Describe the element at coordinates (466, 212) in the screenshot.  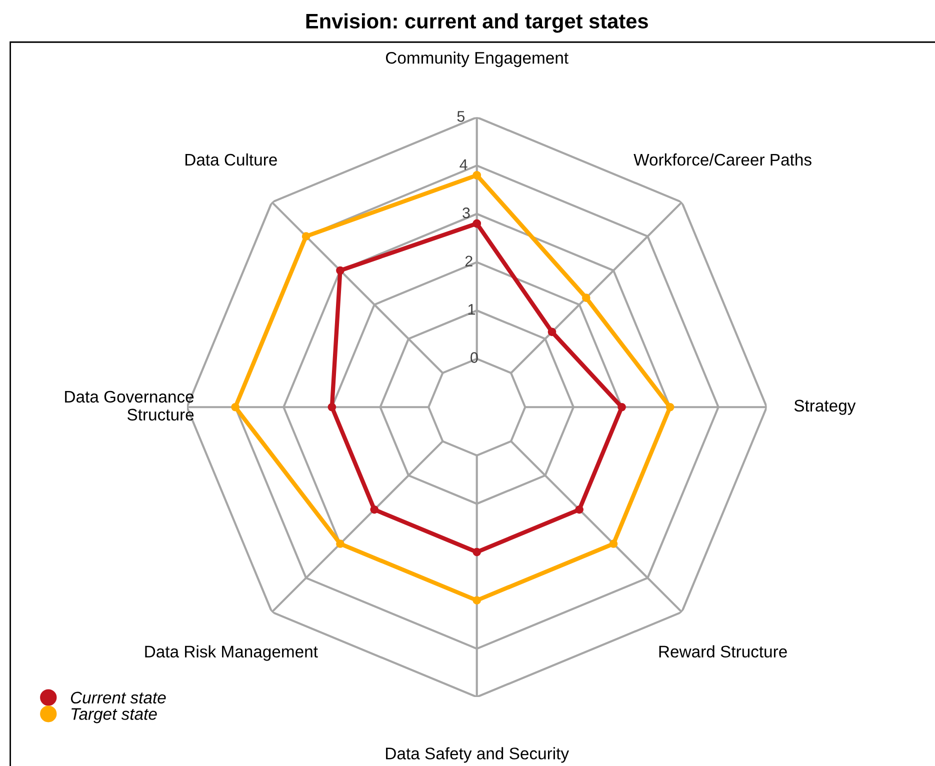
I see `y-tick-label: 3` at that location.